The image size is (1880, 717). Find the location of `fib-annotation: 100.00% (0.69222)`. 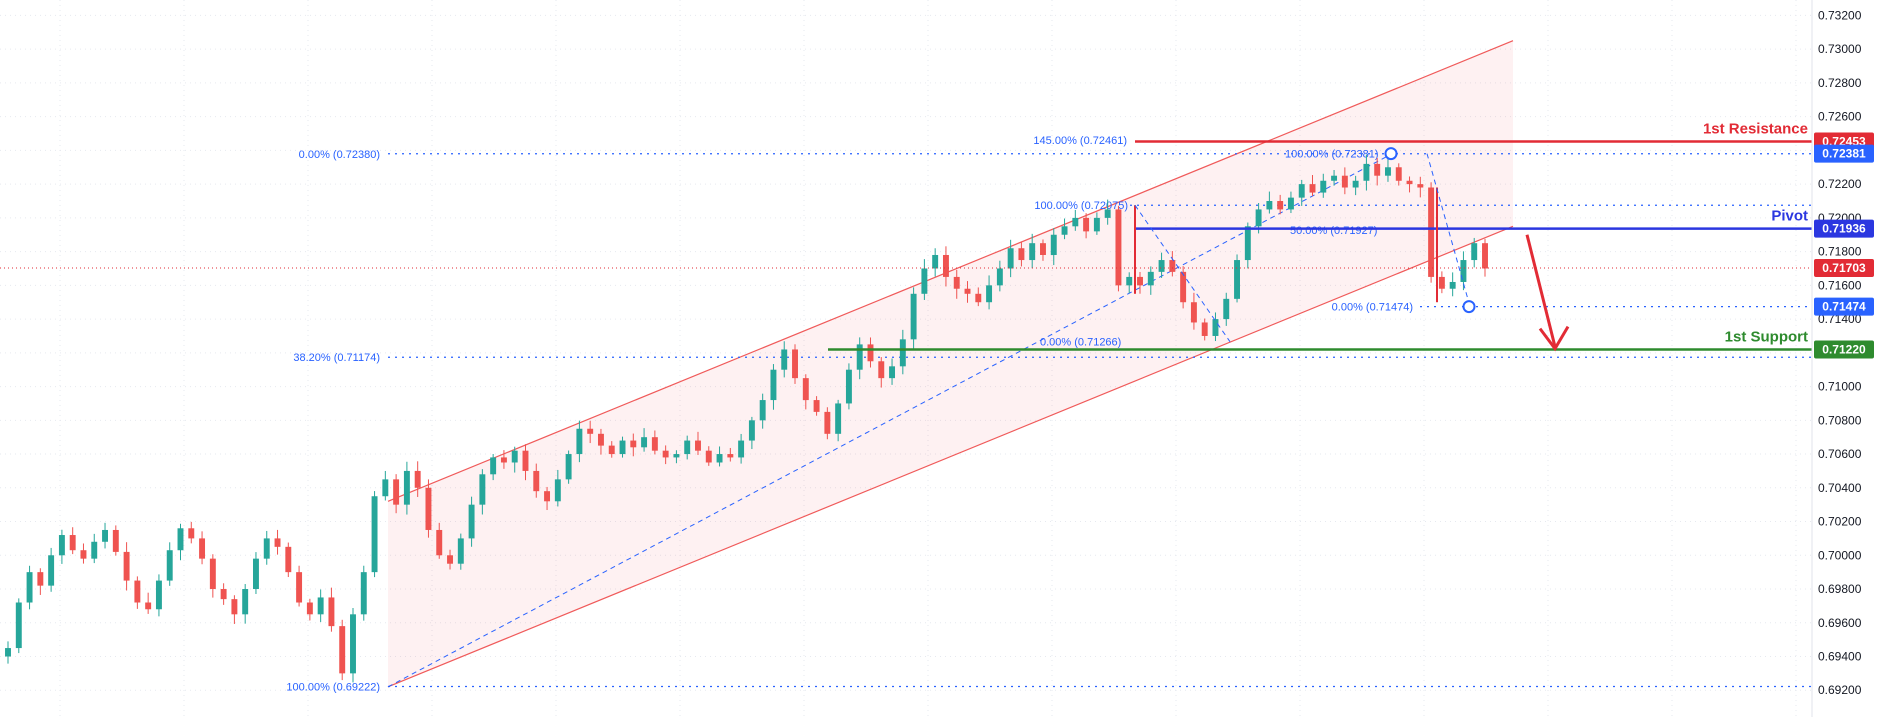

fib-annotation: 100.00% (0.69222) is located at coordinates (333, 688).